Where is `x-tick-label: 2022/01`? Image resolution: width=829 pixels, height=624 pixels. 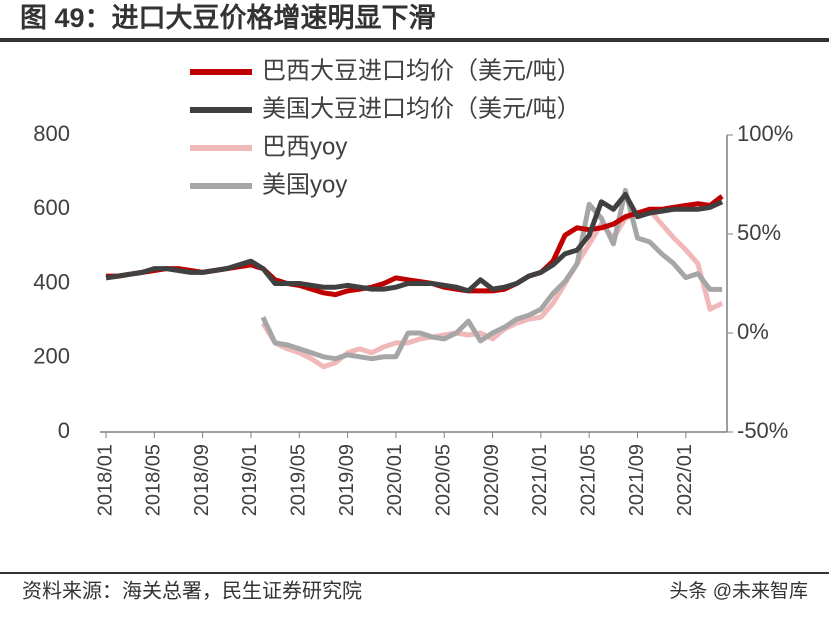 x-tick-label: 2022/01 is located at coordinates (685, 480).